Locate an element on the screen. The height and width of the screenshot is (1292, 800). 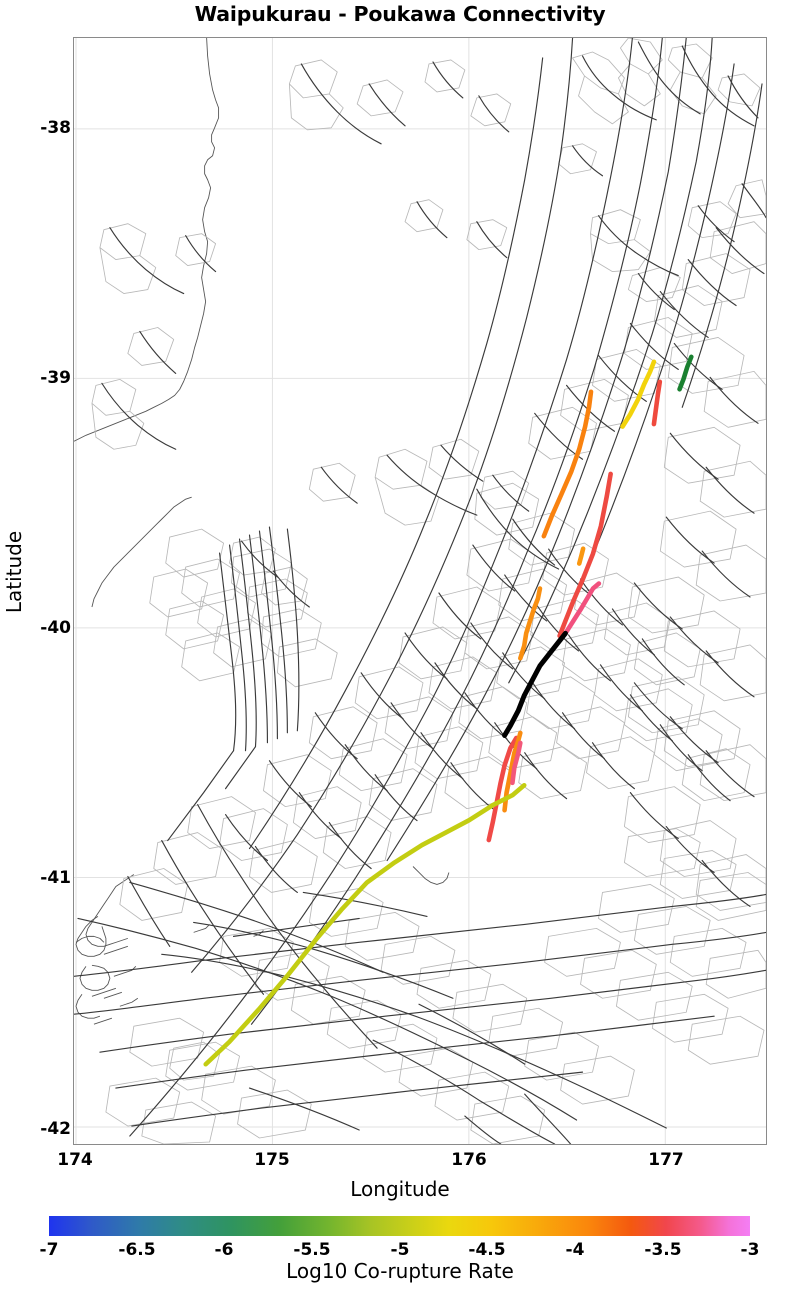
xtick-176: 176 is located at coordinates (469, 1160).